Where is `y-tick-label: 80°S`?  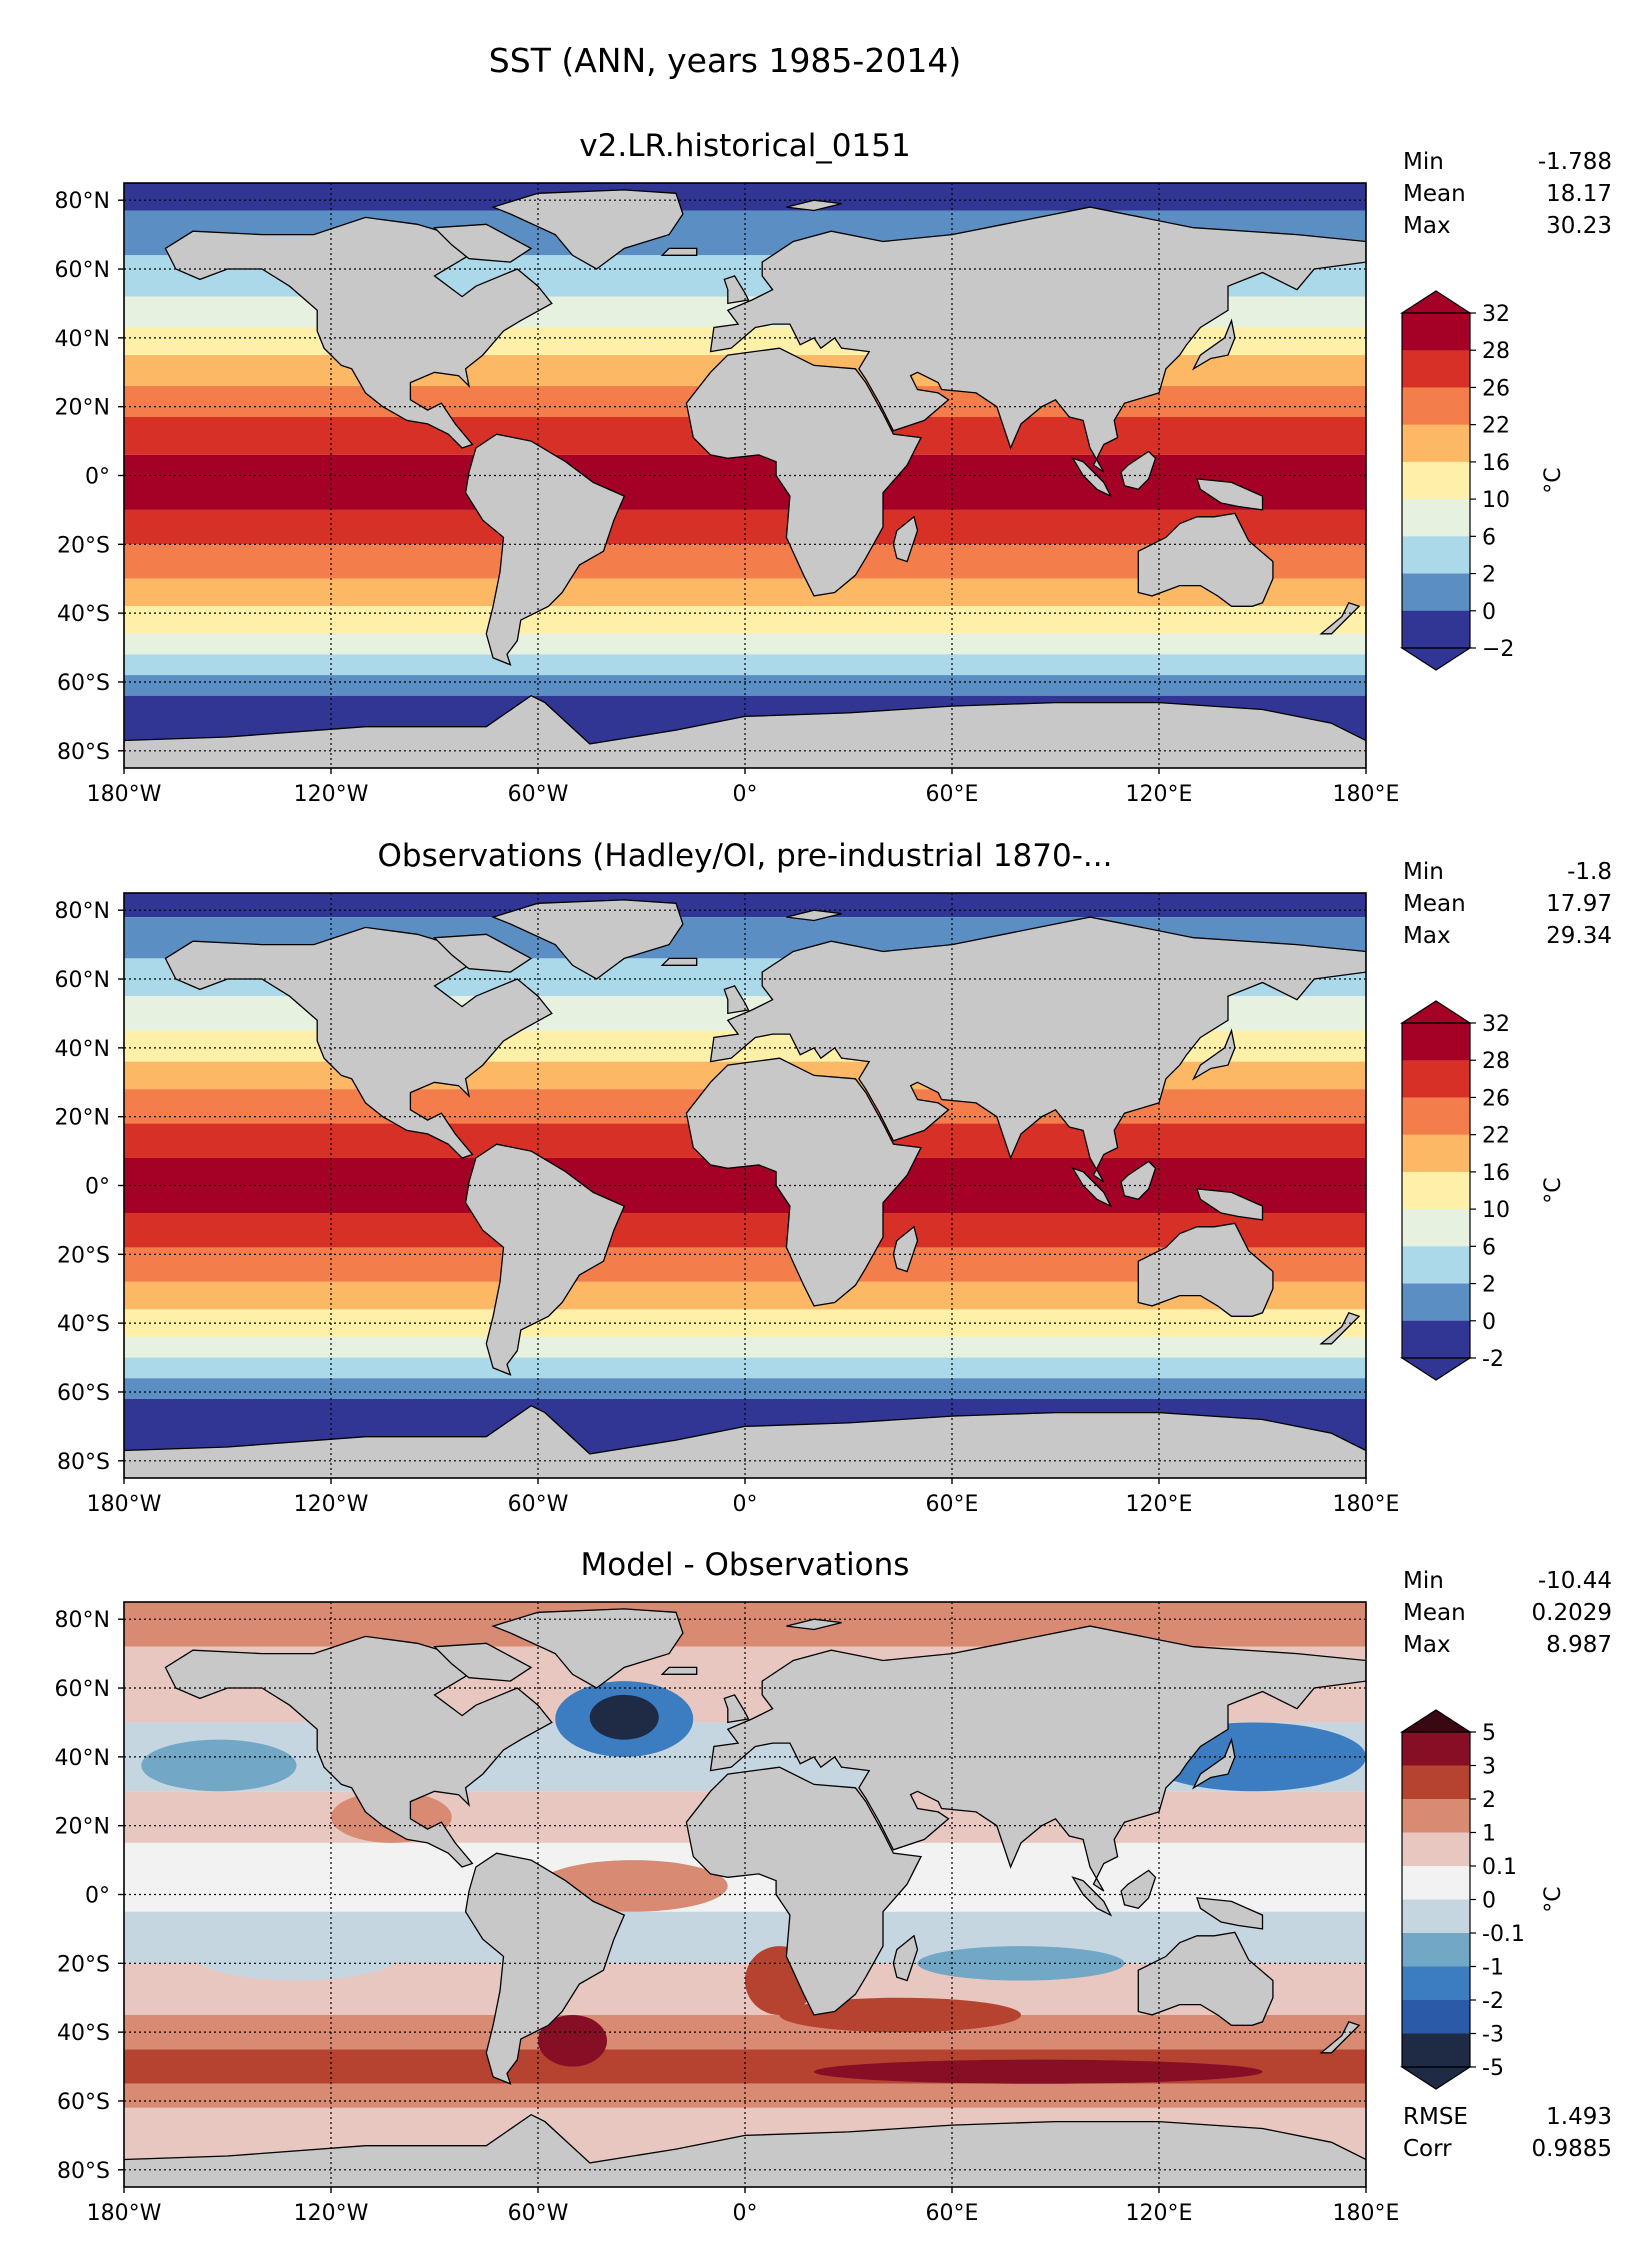 y-tick-label: 80°S is located at coordinates (83, 2171).